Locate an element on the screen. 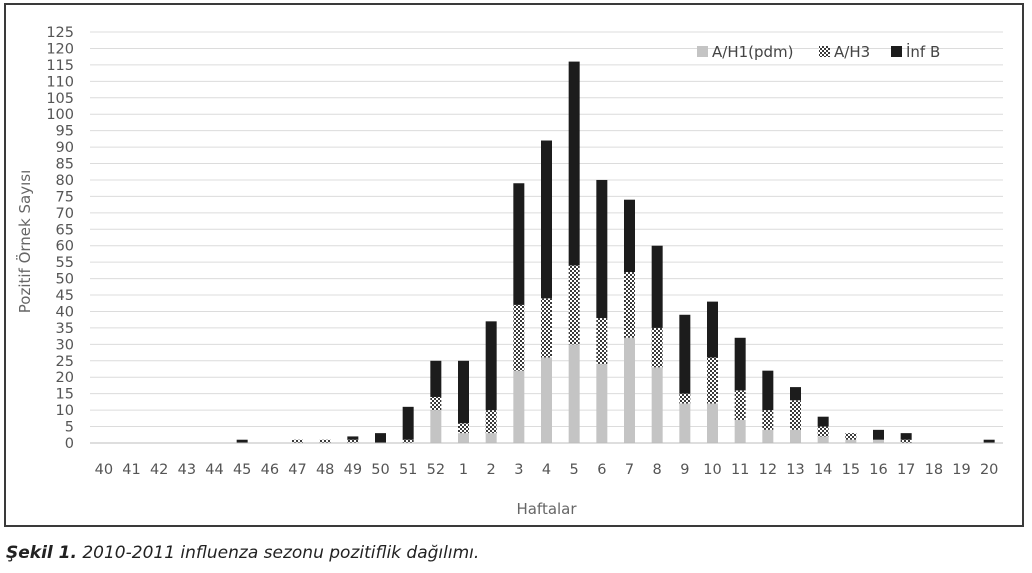 This screenshot has height=573, width=1032. x-tick-label: 43 is located at coordinates (187, 470).